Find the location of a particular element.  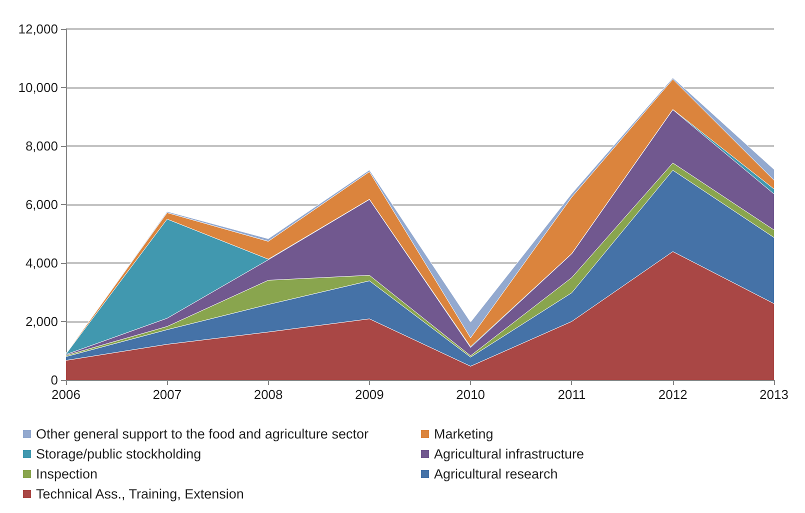

x-tick-label: 2008 is located at coordinates (268, 394).